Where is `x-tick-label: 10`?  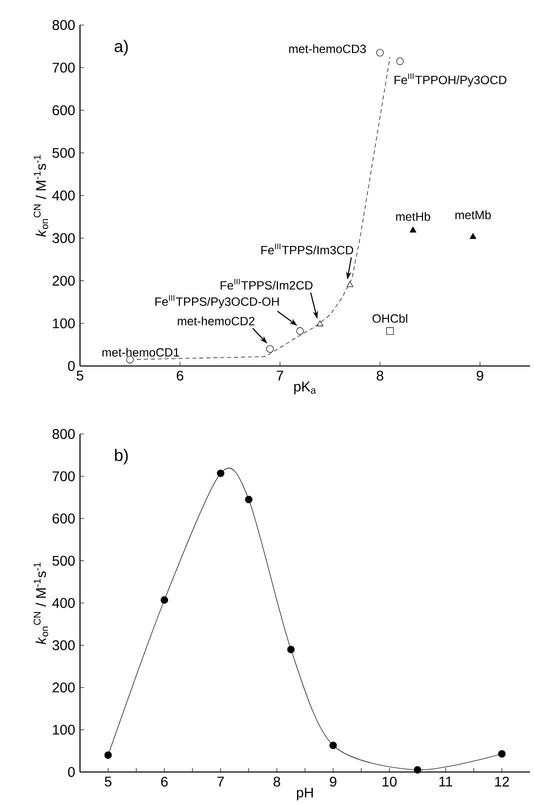
x-tick-label: 10 is located at coordinates (389, 781).